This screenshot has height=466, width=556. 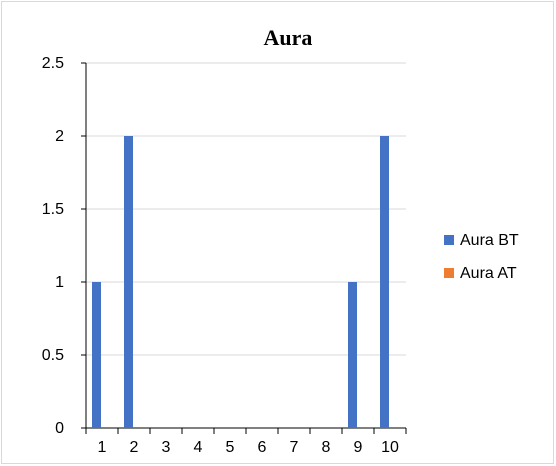 What do you see at coordinates (326, 447) in the screenshot?
I see `x-tick-label: 8` at bounding box center [326, 447].